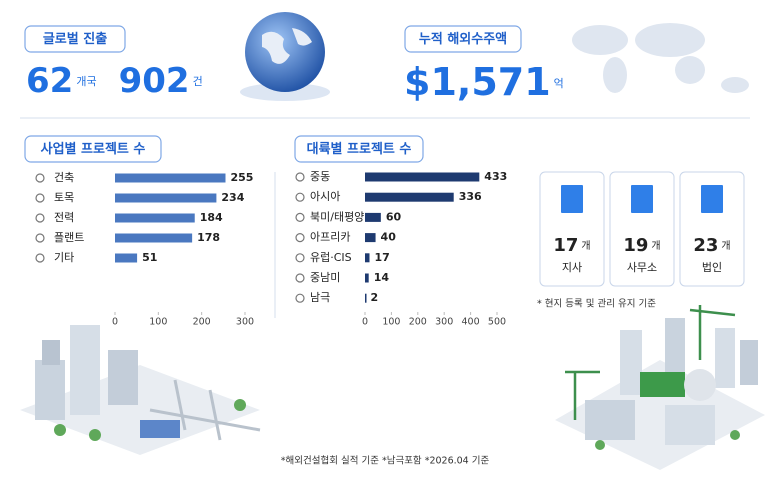 The image size is (770, 480). I want to click on x-tick-label: 400, so click(471, 322).